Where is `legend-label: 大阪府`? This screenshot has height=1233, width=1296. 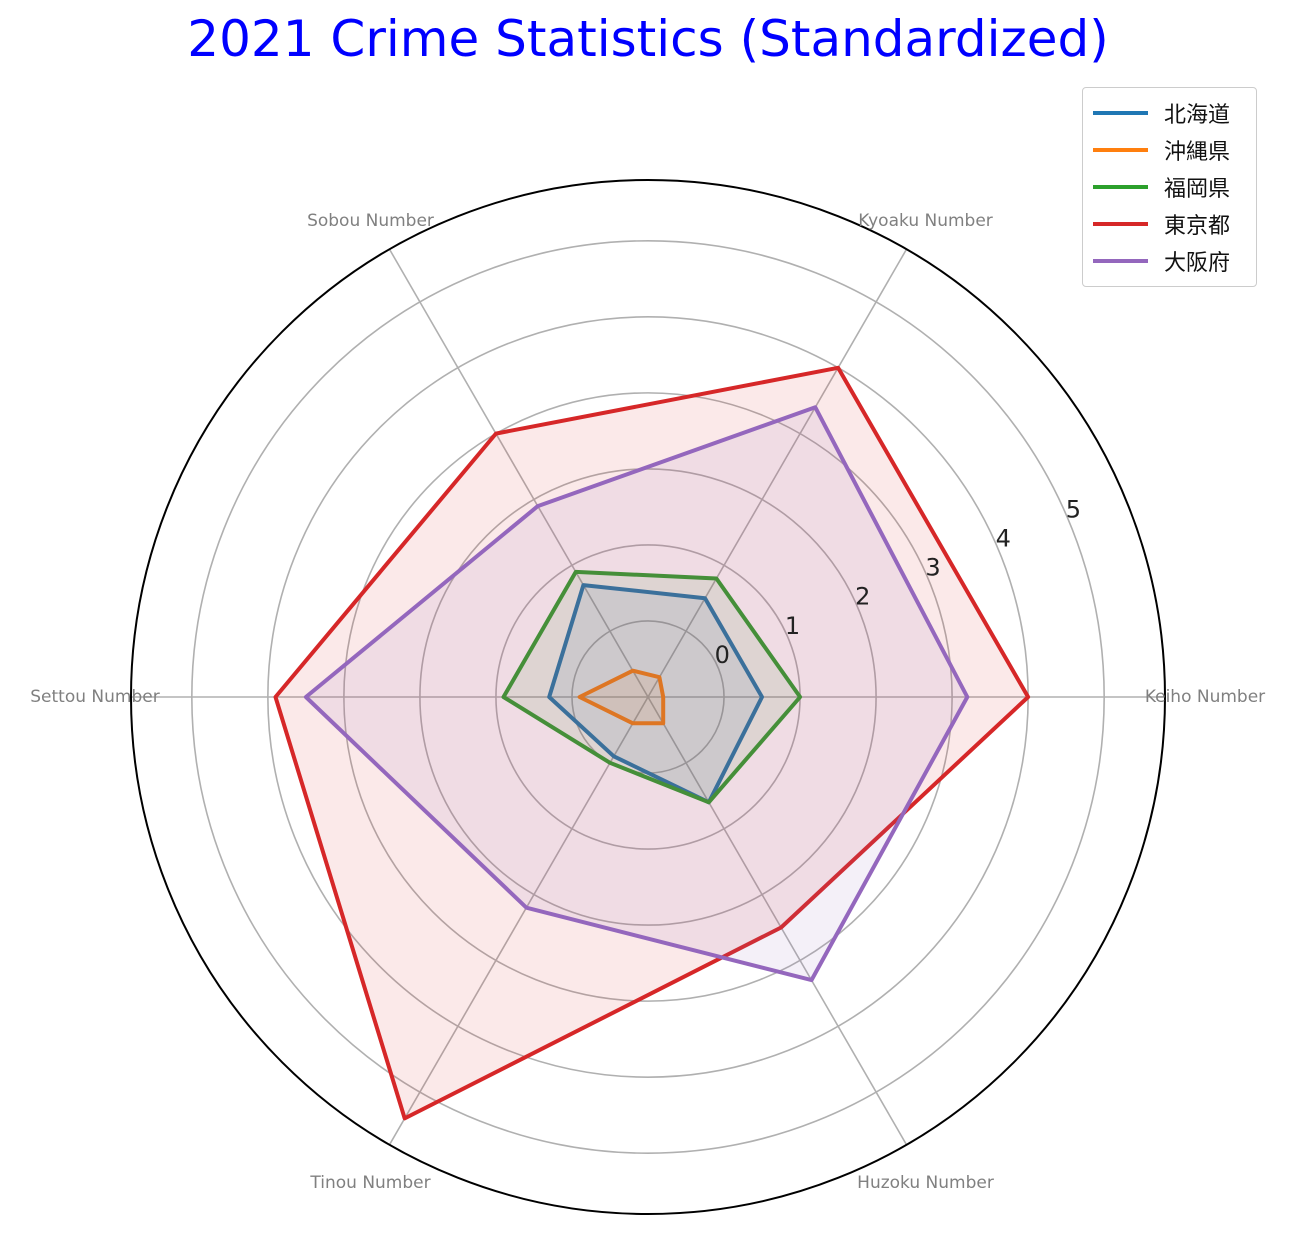 legend-label: 大阪府 is located at coordinates (1197, 263).